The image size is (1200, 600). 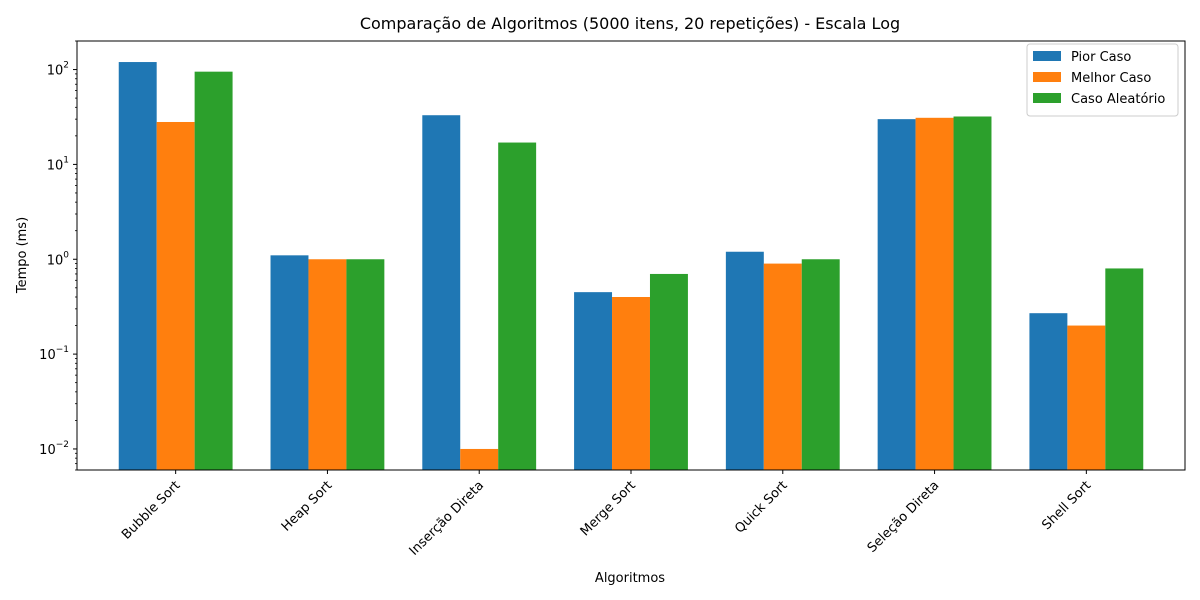 I want to click on x-tick-label: Inserção Direta, so click(x=447, y=518).